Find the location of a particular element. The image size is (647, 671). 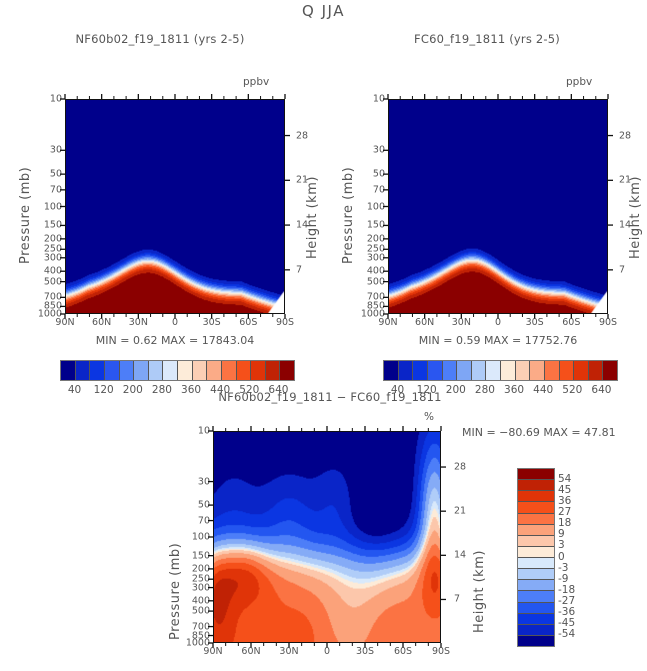

colorbar-tick-label: 440 is located at coordinates (220, 390).